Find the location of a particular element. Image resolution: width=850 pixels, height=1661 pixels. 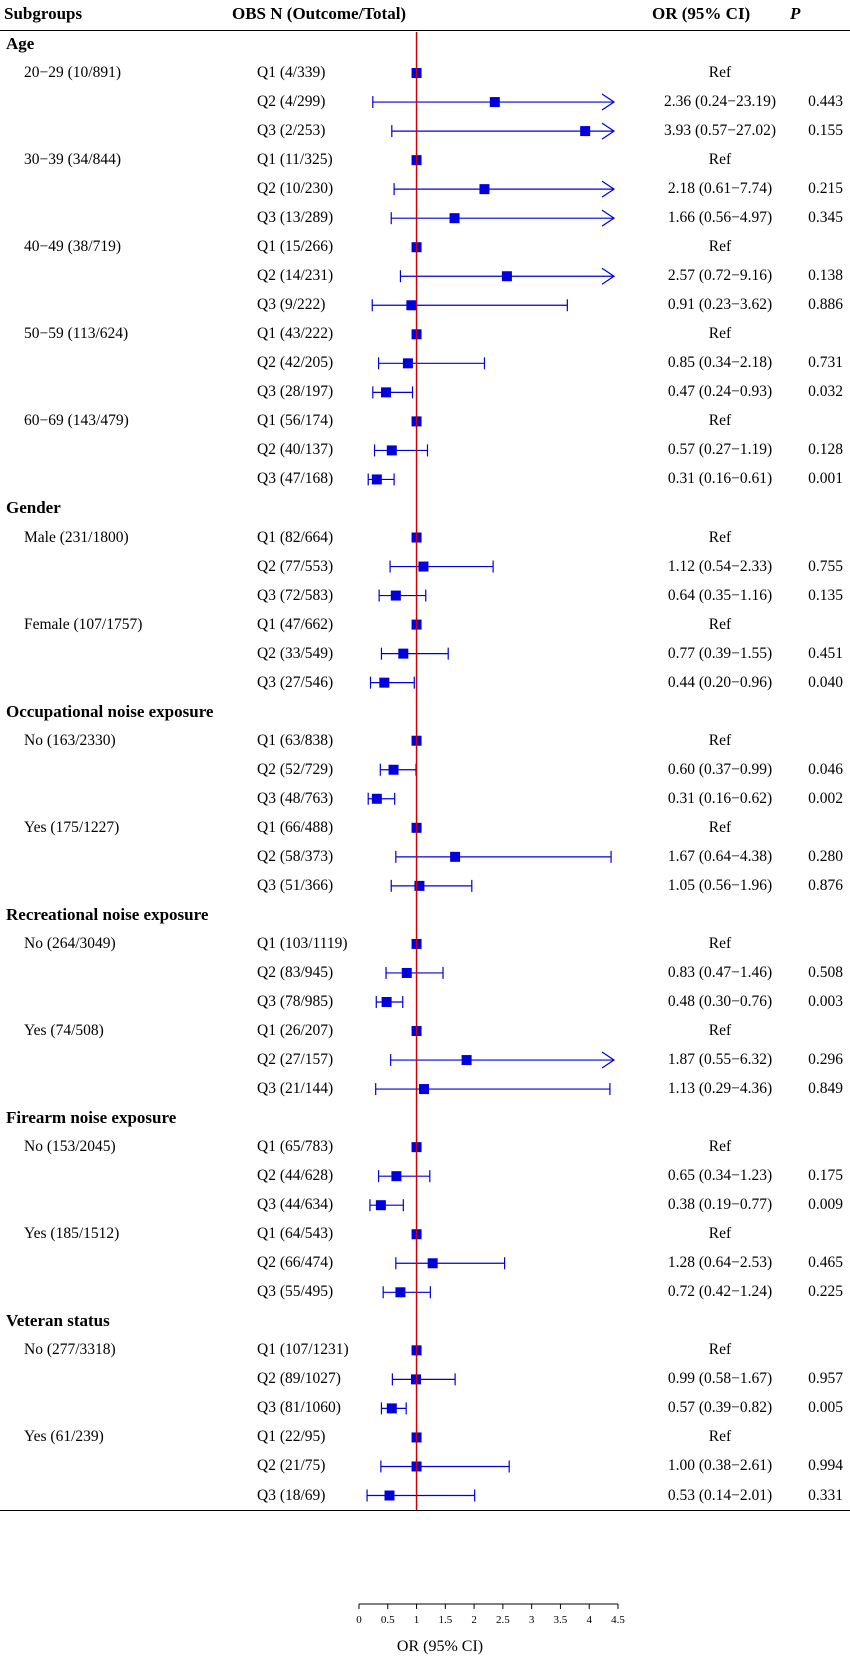

p-value: 0.331 is located at coordinates (825, 1495).